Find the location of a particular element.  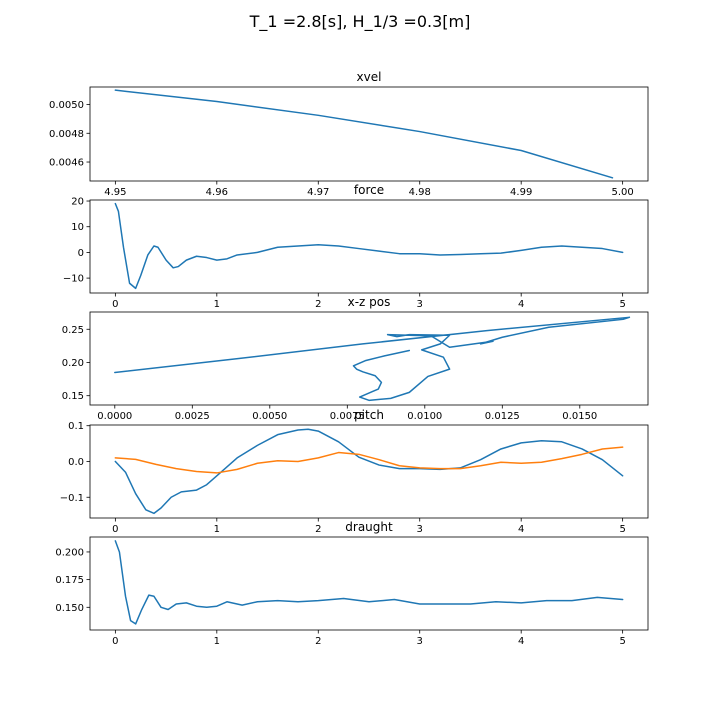

subplot-pitch: 0 1 2 3 4 5 −0.1 0.0 0.1 pitch is located at coordinates (354, 471).